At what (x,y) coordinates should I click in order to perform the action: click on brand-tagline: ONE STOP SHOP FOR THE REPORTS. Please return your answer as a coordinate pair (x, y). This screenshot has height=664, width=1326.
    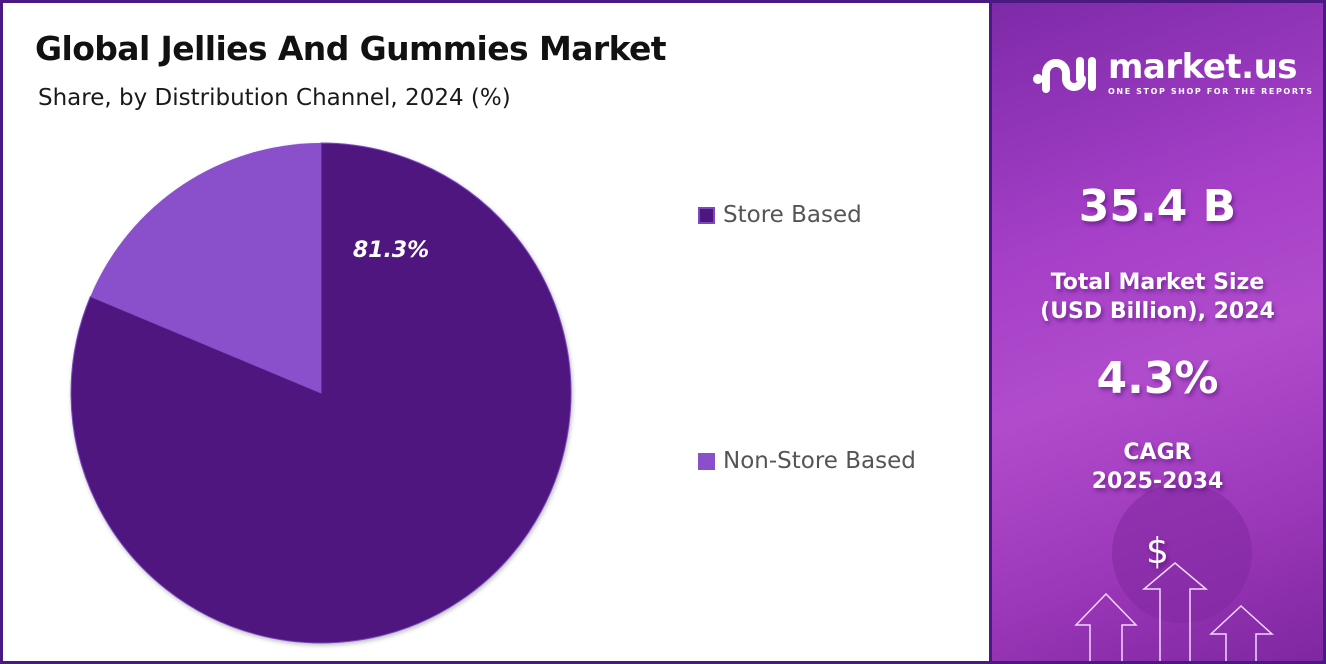
    Looking at the image, I should click on (1211, 91).